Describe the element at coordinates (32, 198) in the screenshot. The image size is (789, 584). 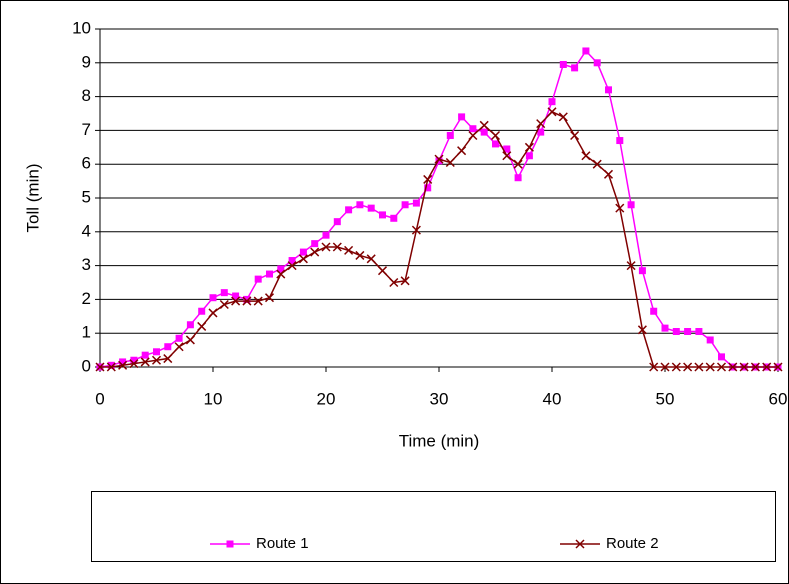
I see `y-axis-title: Toll (min)` at that location.